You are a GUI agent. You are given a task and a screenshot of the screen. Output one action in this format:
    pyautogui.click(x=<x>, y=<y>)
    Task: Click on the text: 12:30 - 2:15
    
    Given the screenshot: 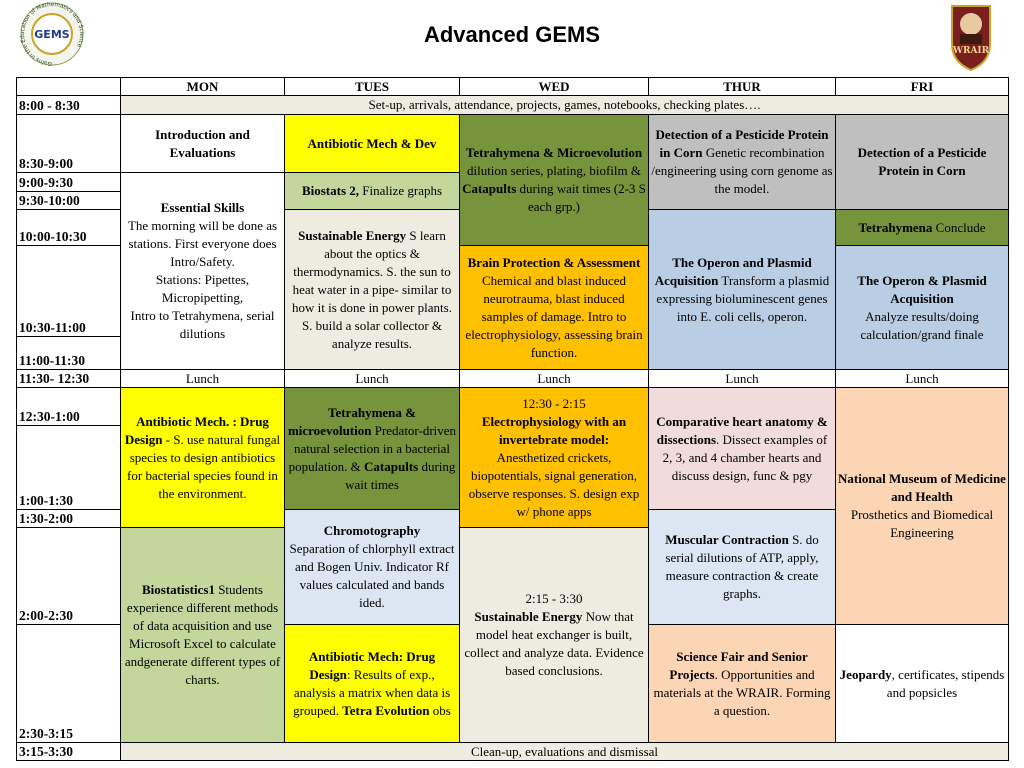 What is the action you would take?
    pyautogui.click(x=554, y=403)
    